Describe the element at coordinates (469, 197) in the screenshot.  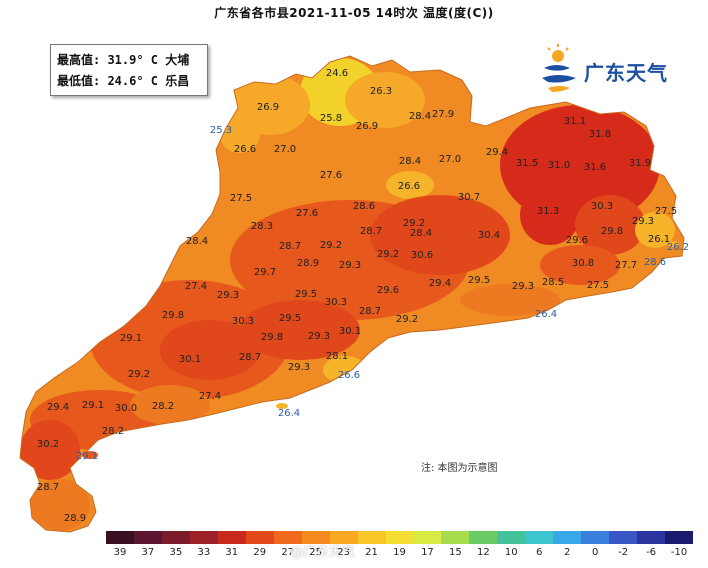
I see `station-temp-label: 30.7` at that location.